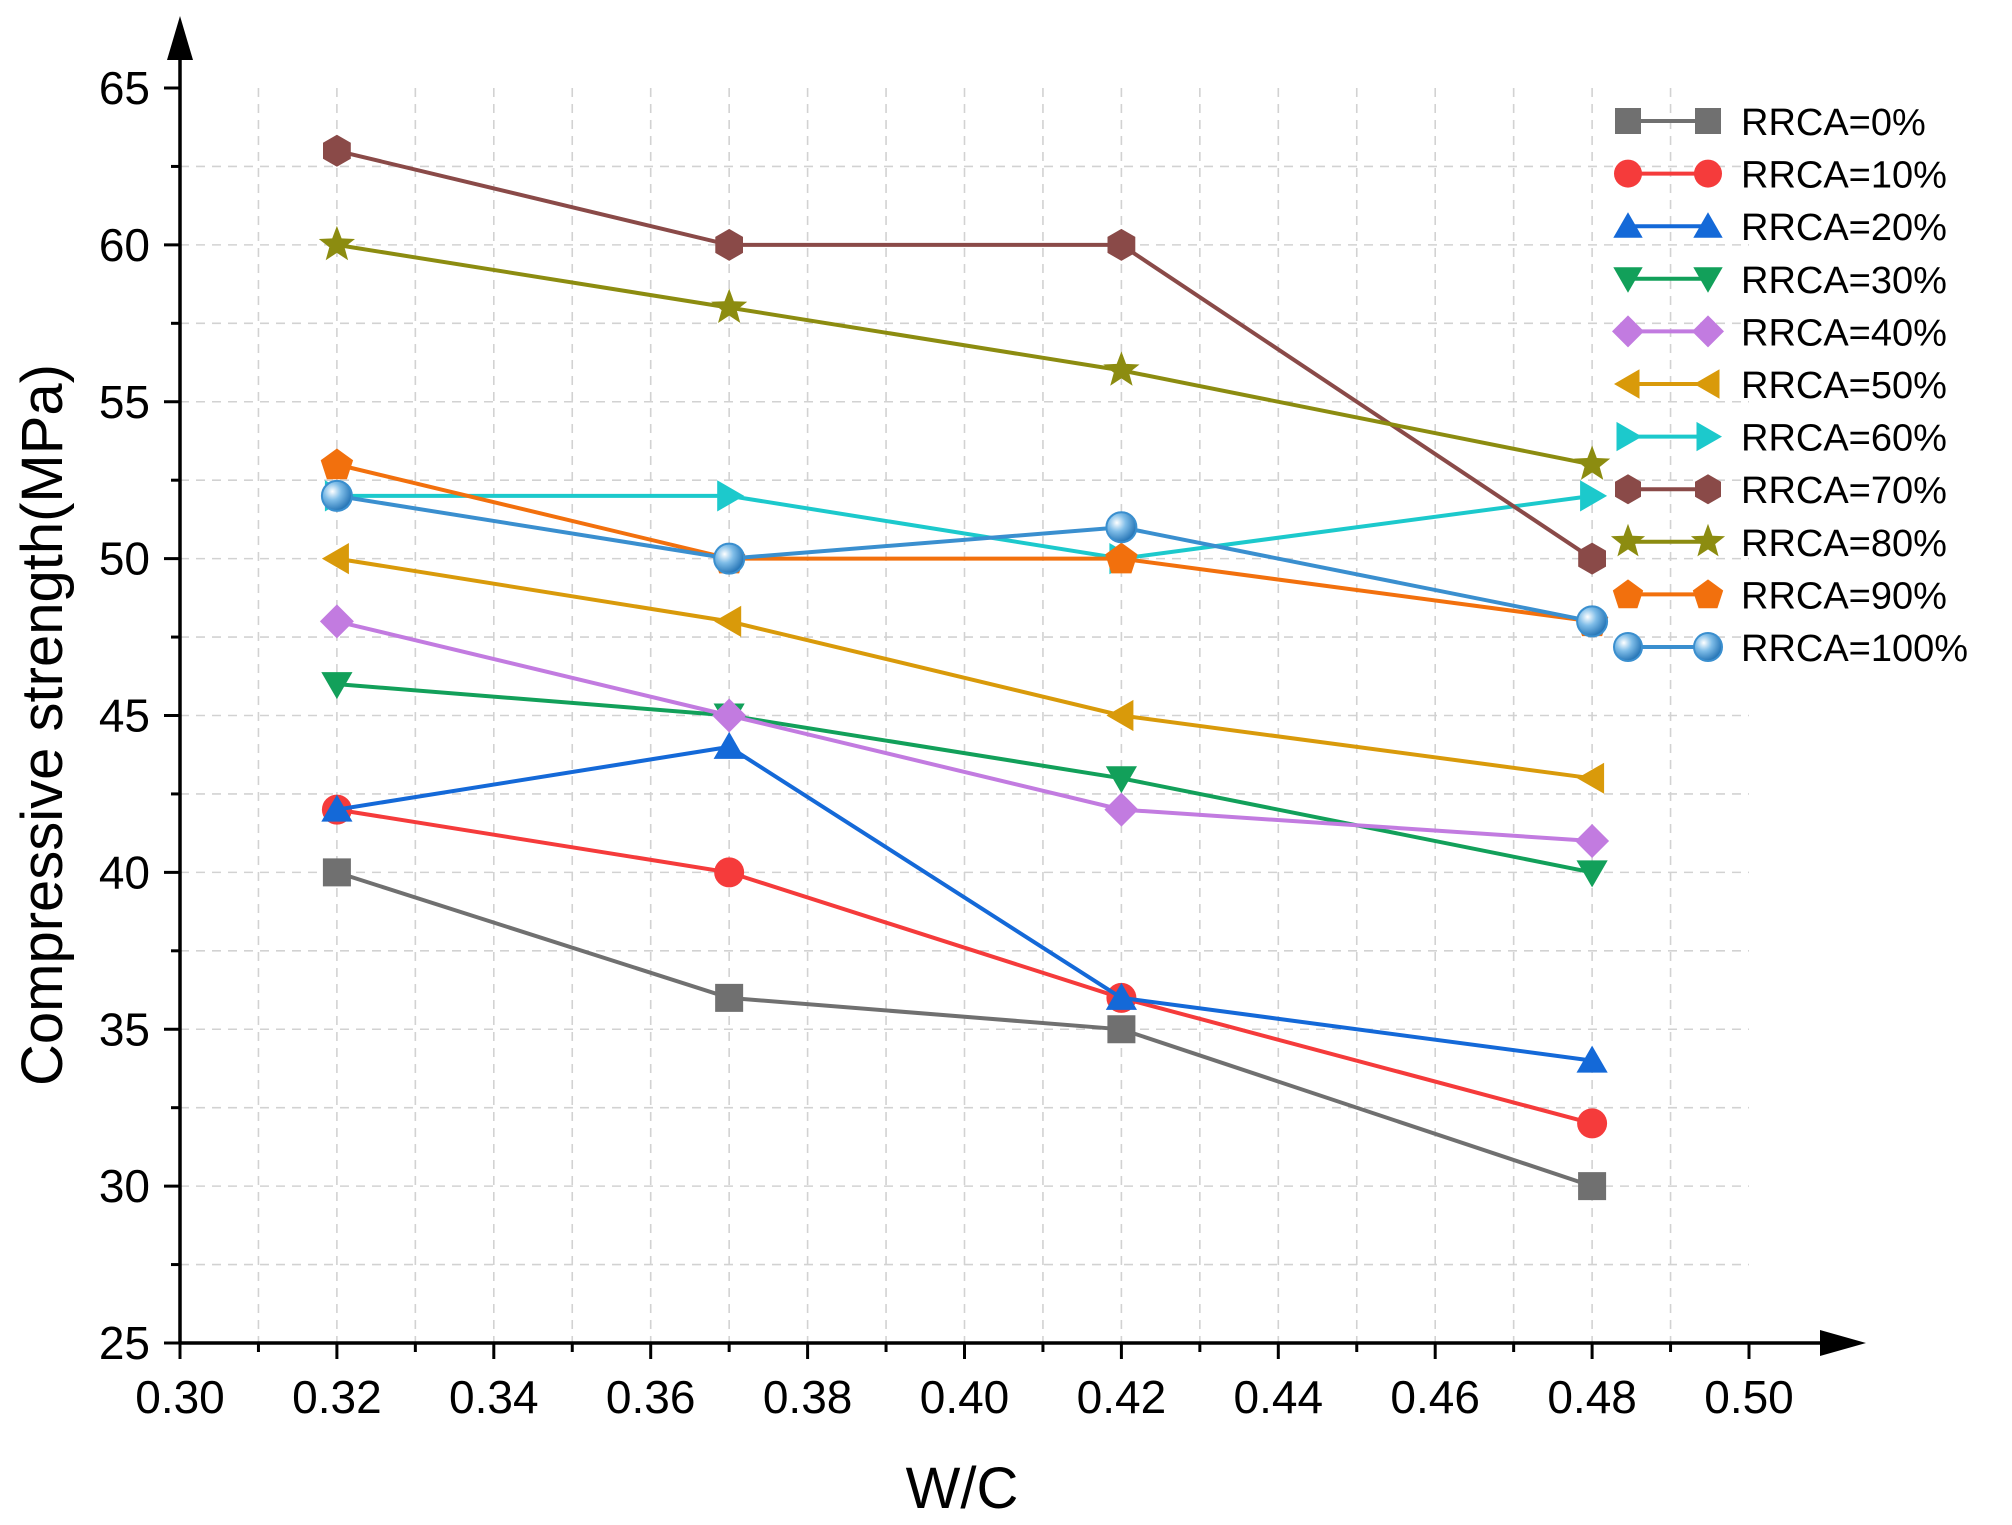 The image size is (2012, 1525). I want to click on series-rrca-100-, so click(964, 558).